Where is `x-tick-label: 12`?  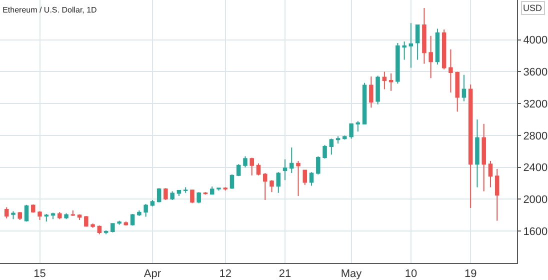 x-tick-label: 12 is located at coordinates (225, 274).